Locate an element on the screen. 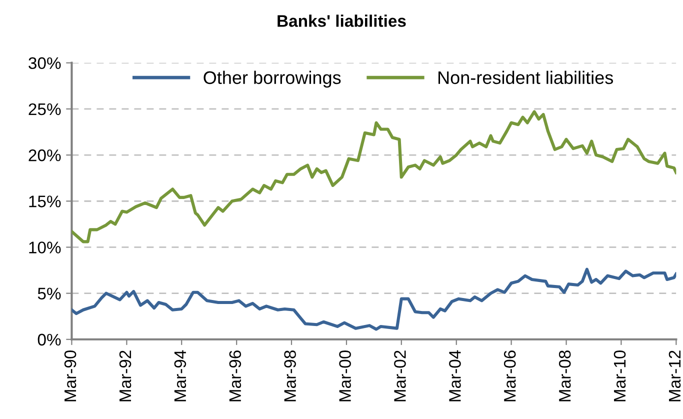  x-tick-label: Mar-12 is located at coordinates (674, 376).